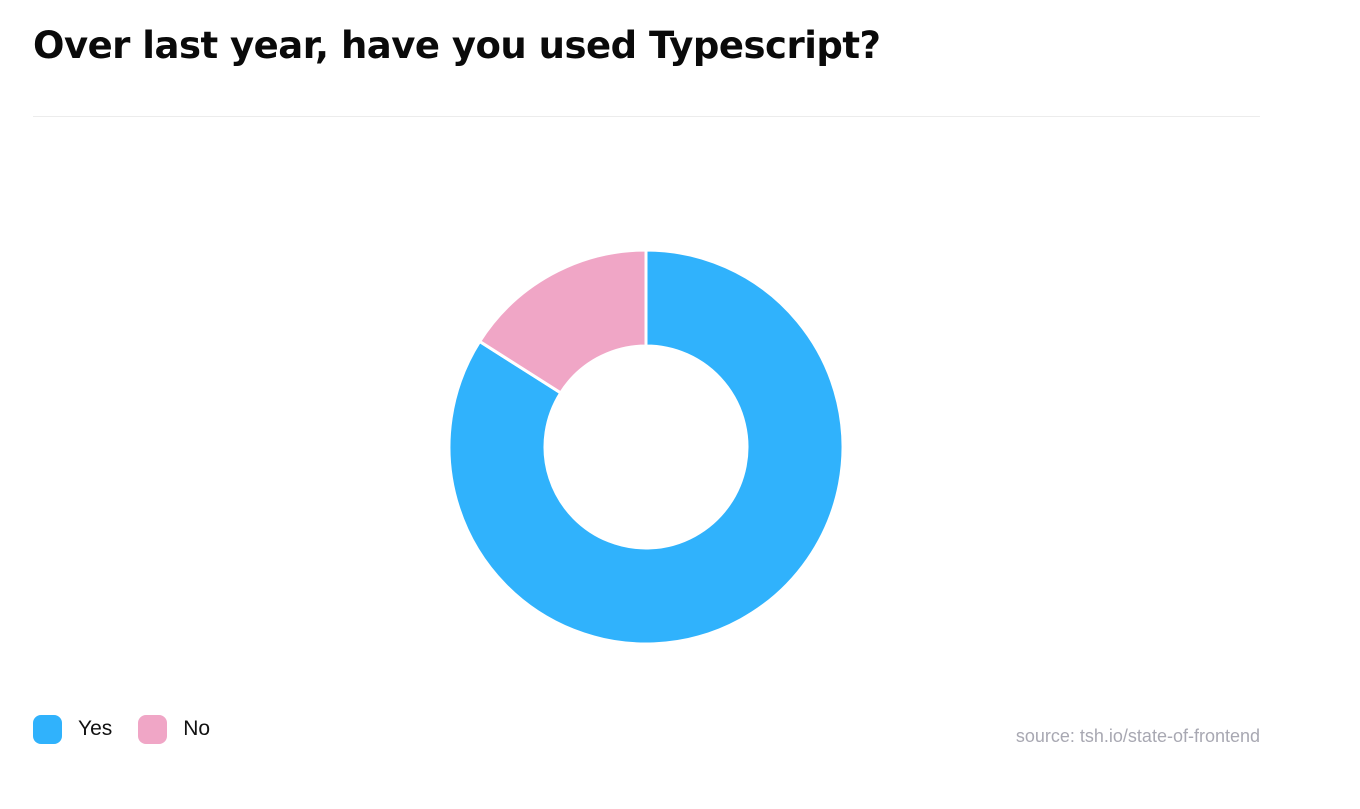 This screenshot has height=809, width=1360. I want to click on legend-label-yes: Yes, so click(95, 728).